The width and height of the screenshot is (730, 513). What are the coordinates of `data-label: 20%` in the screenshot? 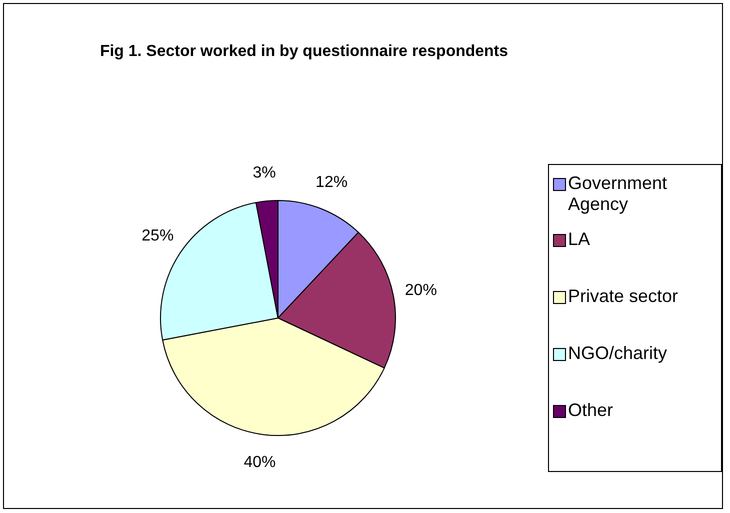 It's located at (420, 291).